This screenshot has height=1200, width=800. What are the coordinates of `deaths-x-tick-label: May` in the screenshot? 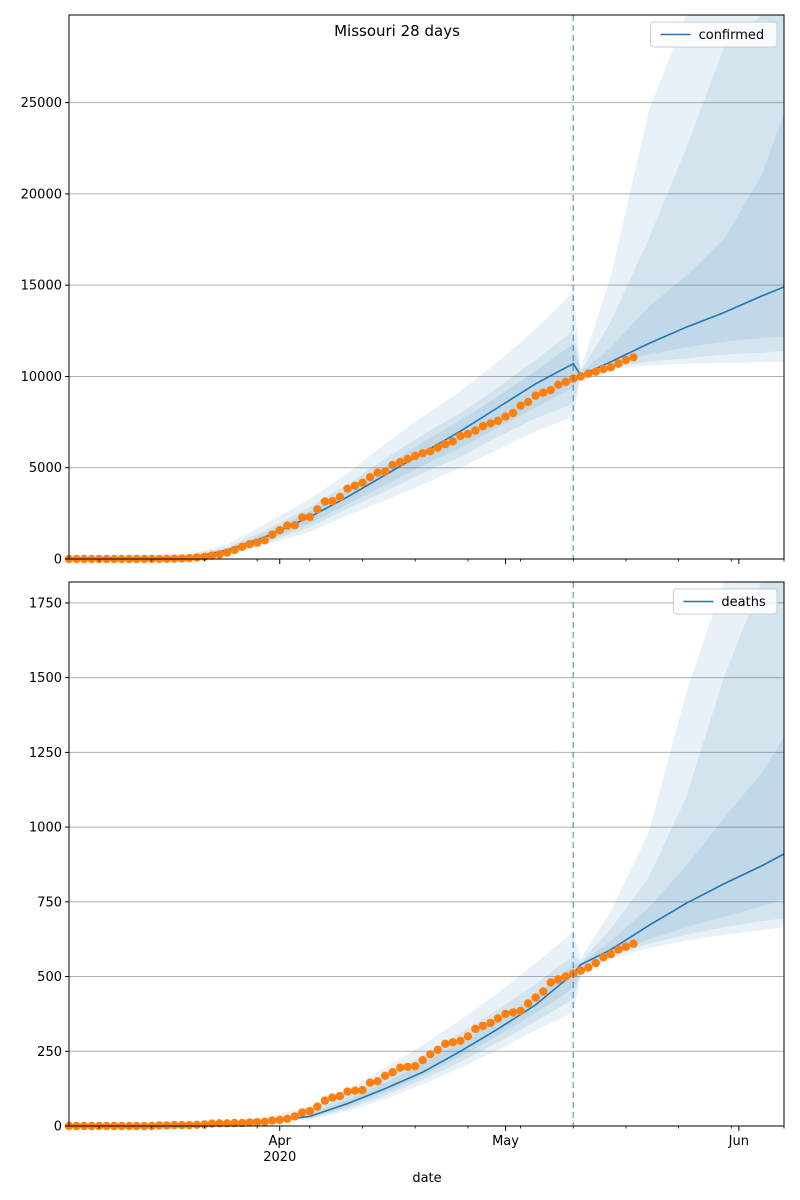 It's located at (505, 1141).